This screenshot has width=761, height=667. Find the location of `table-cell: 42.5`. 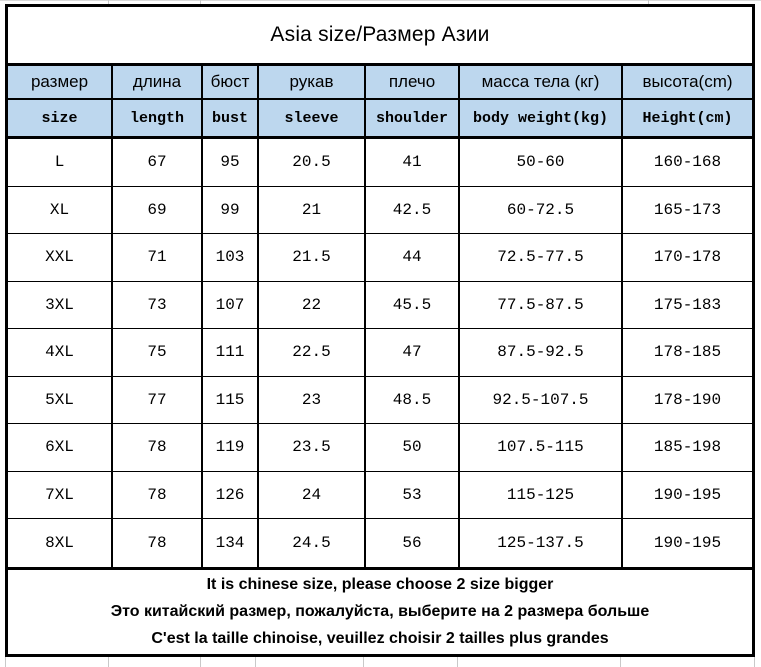

table-cell: 42.5 is located at coordinates (413, 209).